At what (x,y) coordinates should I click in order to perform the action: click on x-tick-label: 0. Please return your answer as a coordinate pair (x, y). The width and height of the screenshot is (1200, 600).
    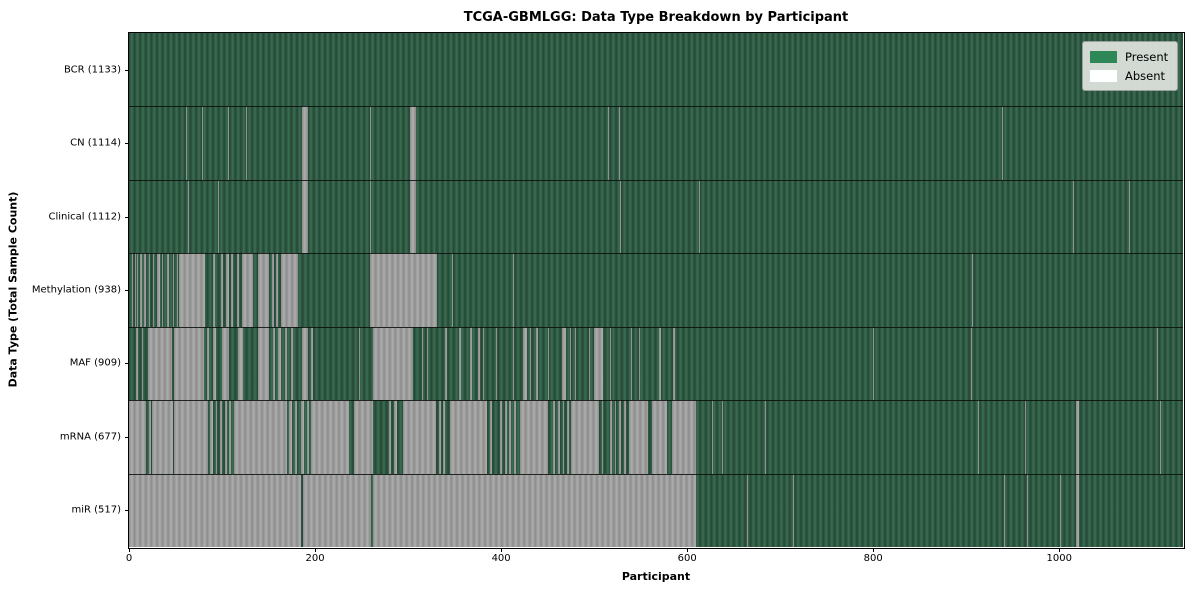
    Looking at the image, I should click on (129, 558).